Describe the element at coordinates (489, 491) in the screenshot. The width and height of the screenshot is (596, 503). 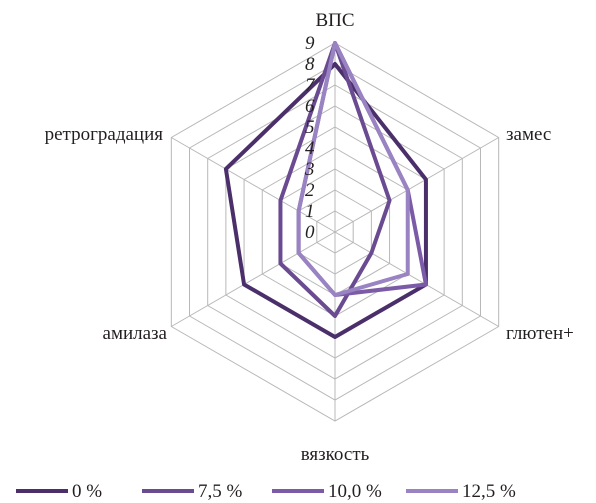
I see `legend-label-3: 12,5 %` at that location.